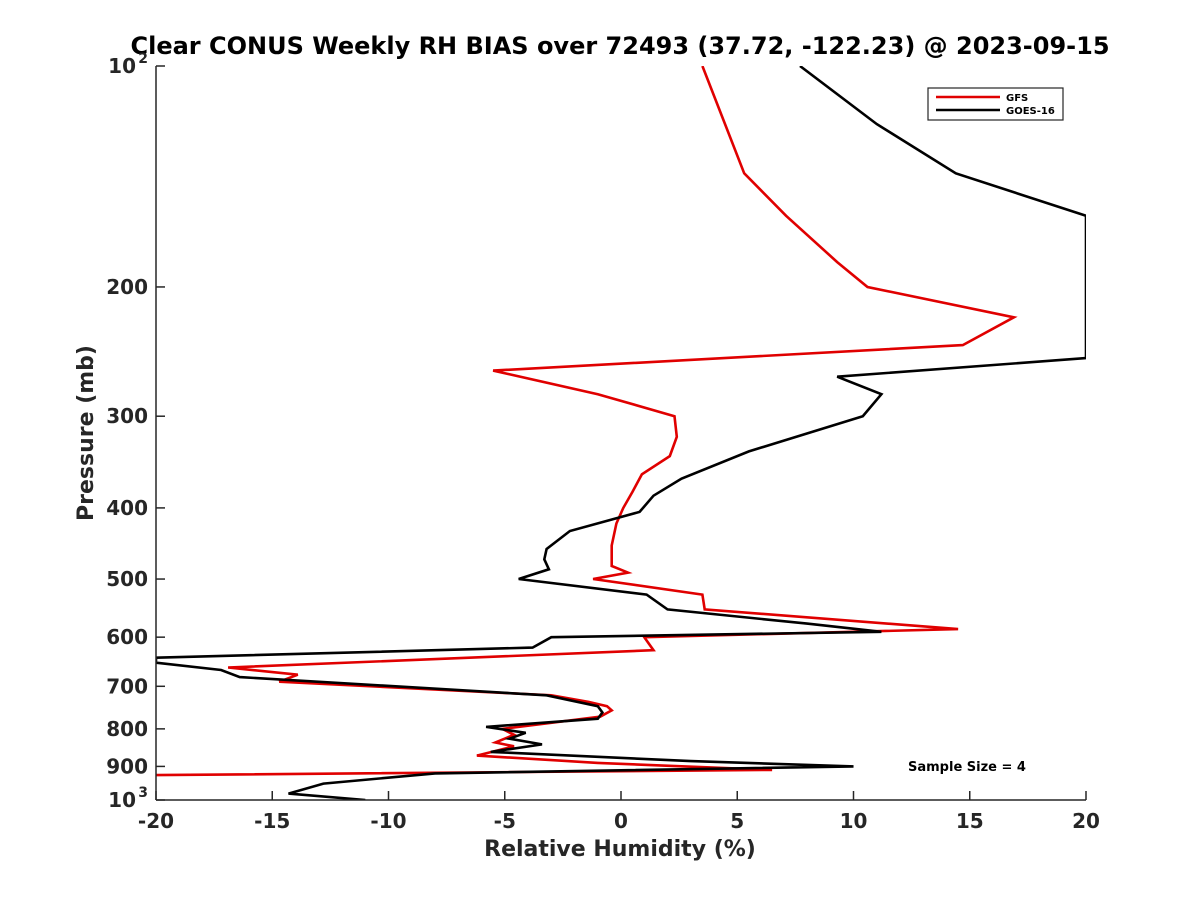 The height and width of the screenshot is (900, 1200). Describe the element at coordinates (737, 821) in the screenshot. I see `x-tick-label: 5` at that location.